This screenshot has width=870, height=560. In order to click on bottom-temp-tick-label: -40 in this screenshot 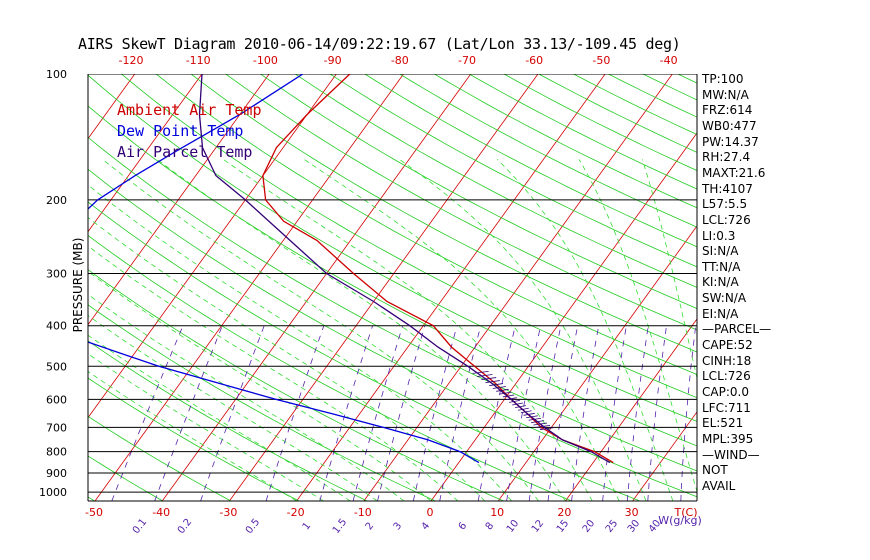, I will do `click(161, 512)`.